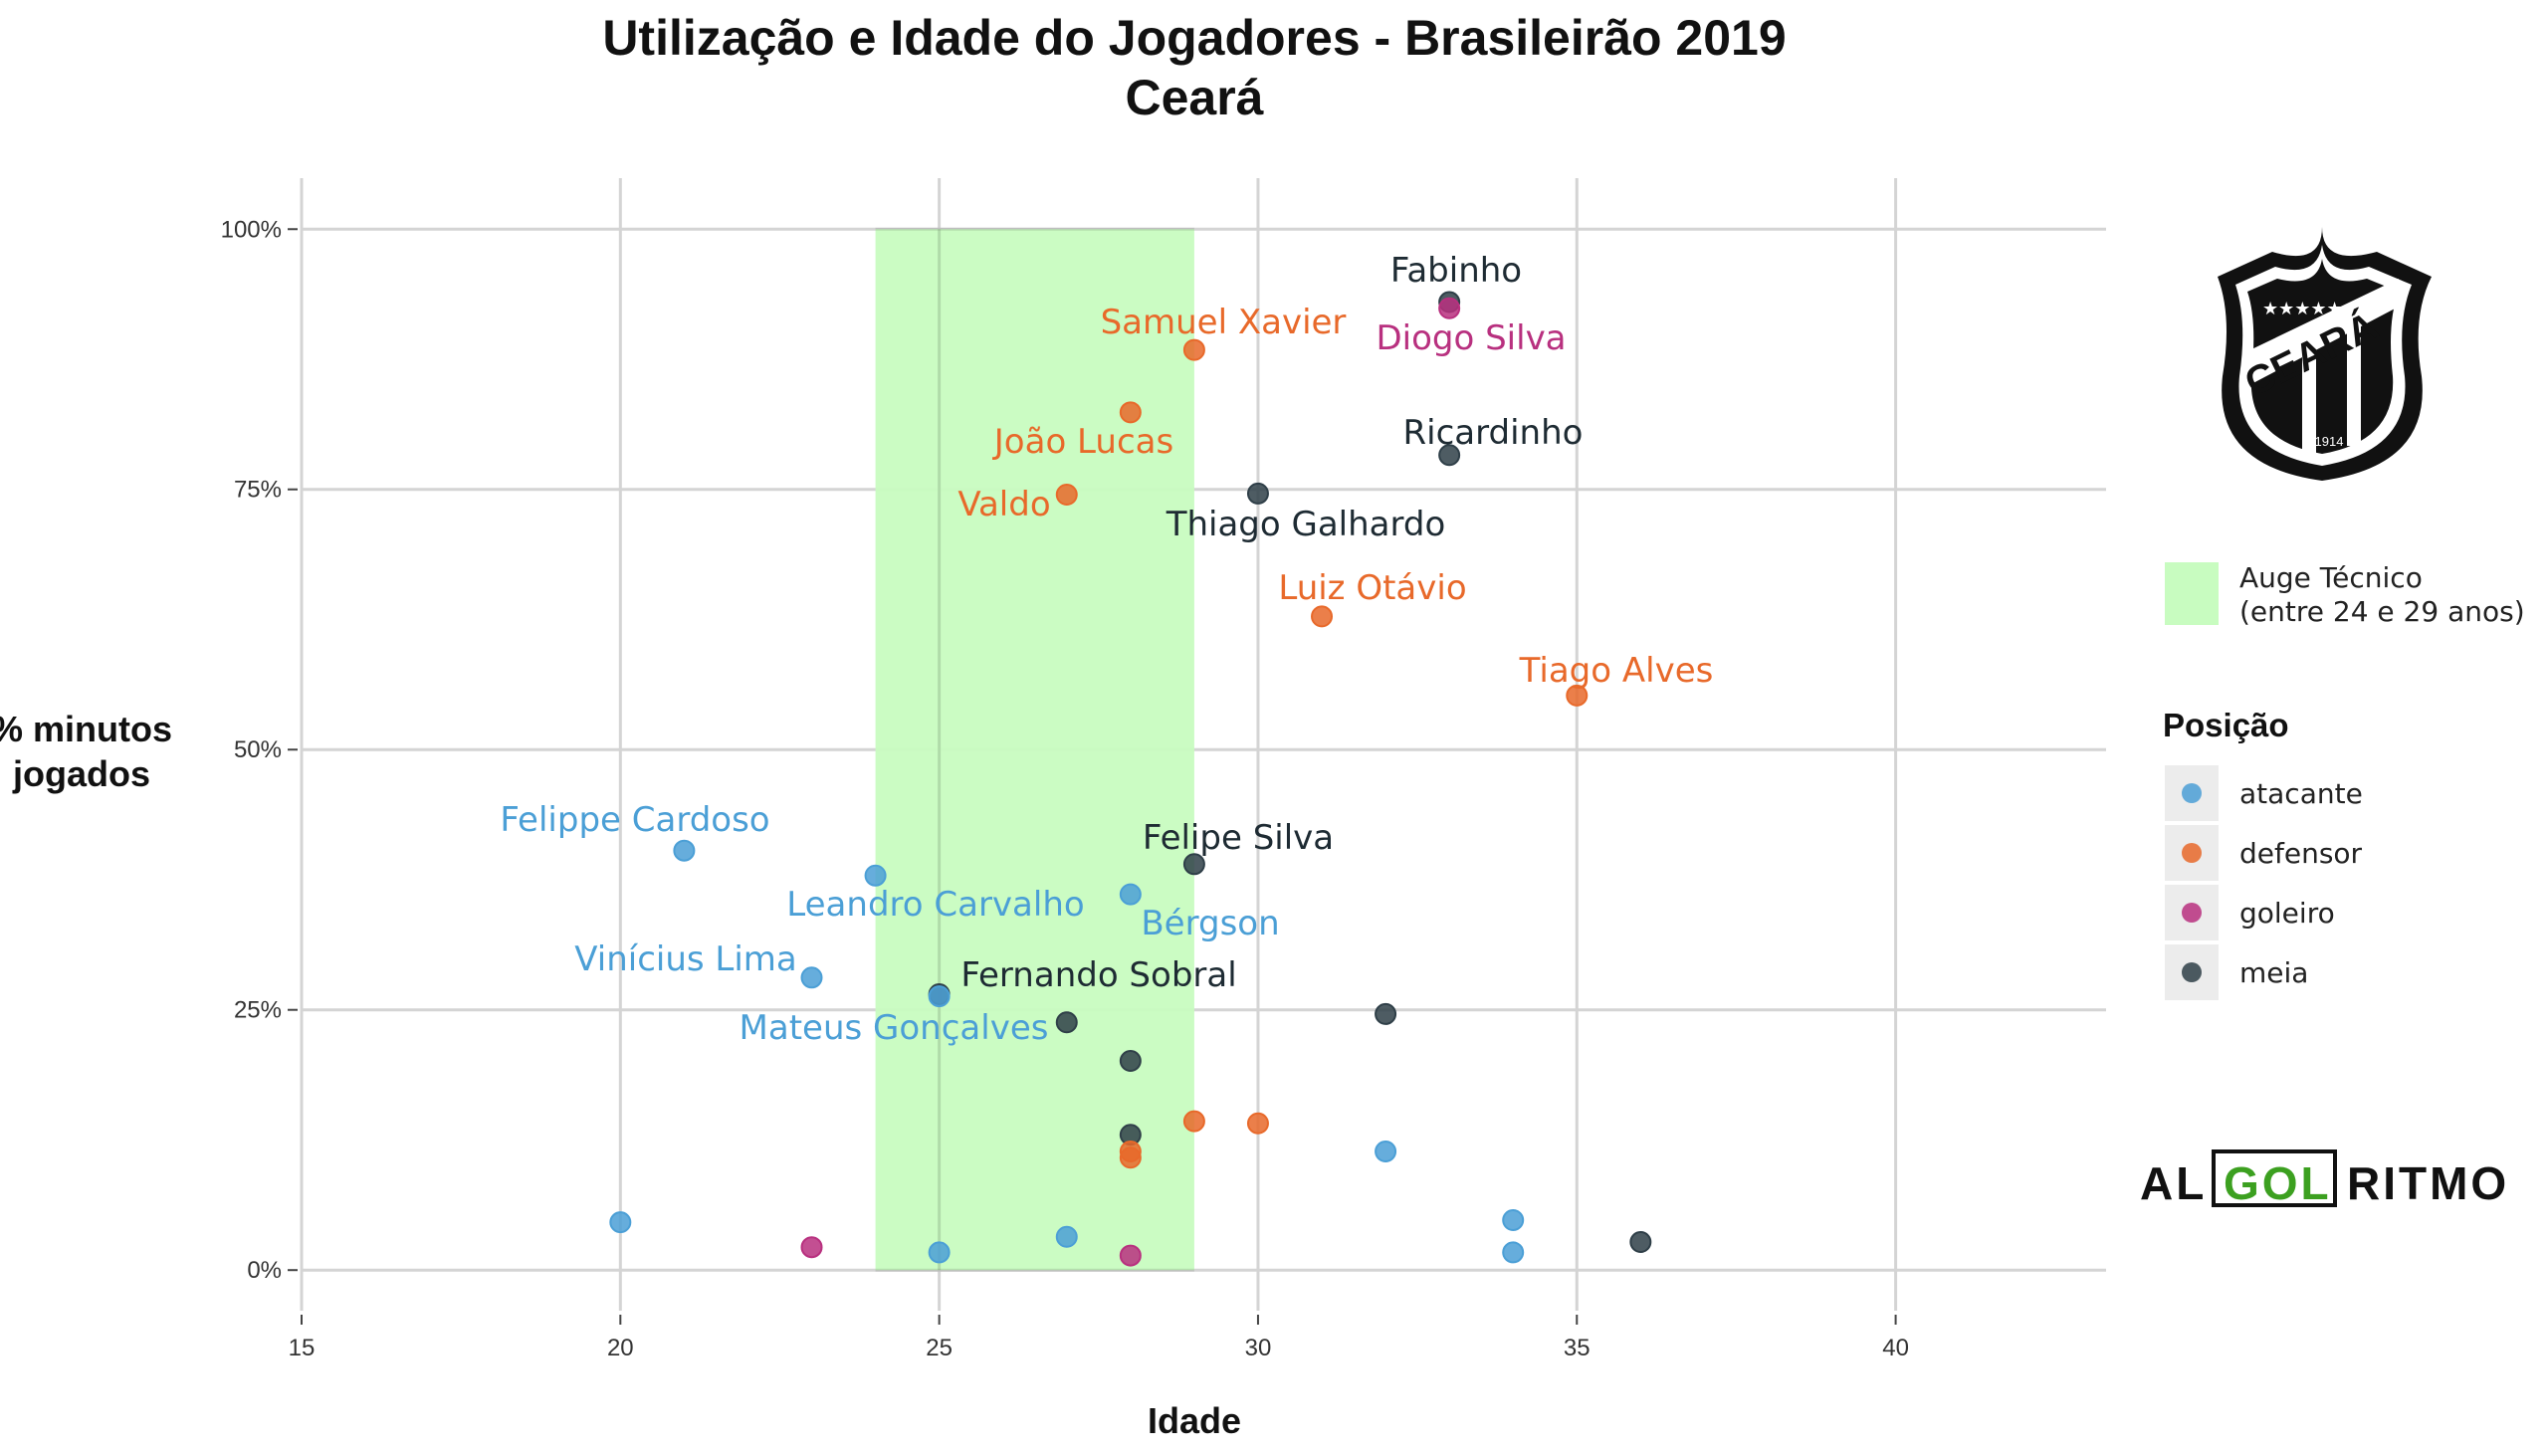 The height and width of the screenshot is (1456, 2548). What do you see at coordinates (1210, 923) in the screenshot?
I see `point-label: Bérgson` at bounding box center [1210, 923].